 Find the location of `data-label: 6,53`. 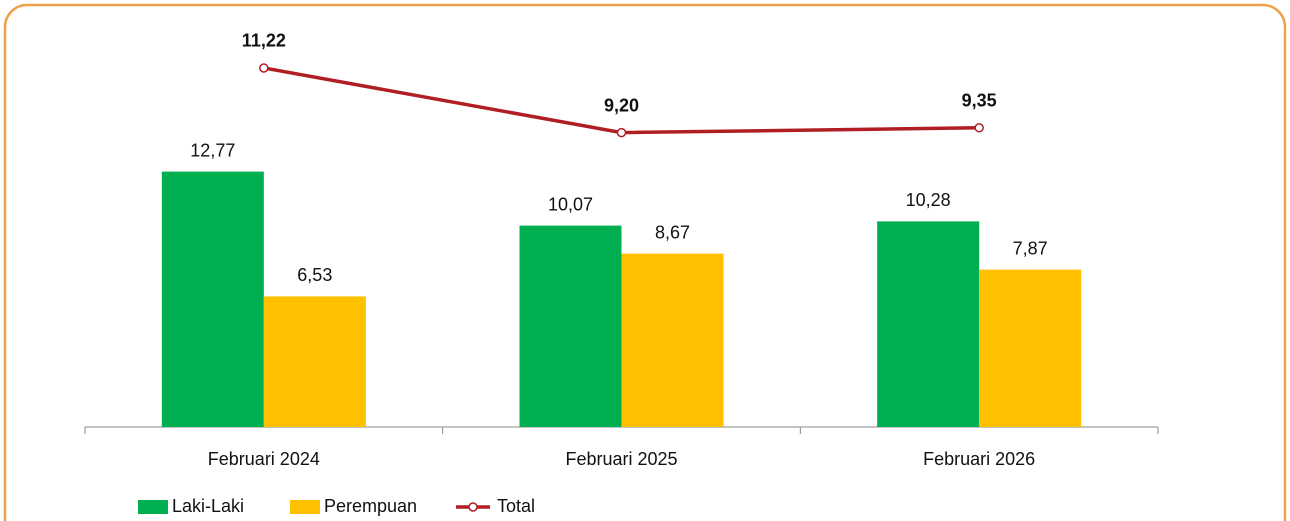

data-label: 6,53 is located at coordinates (314, 275).